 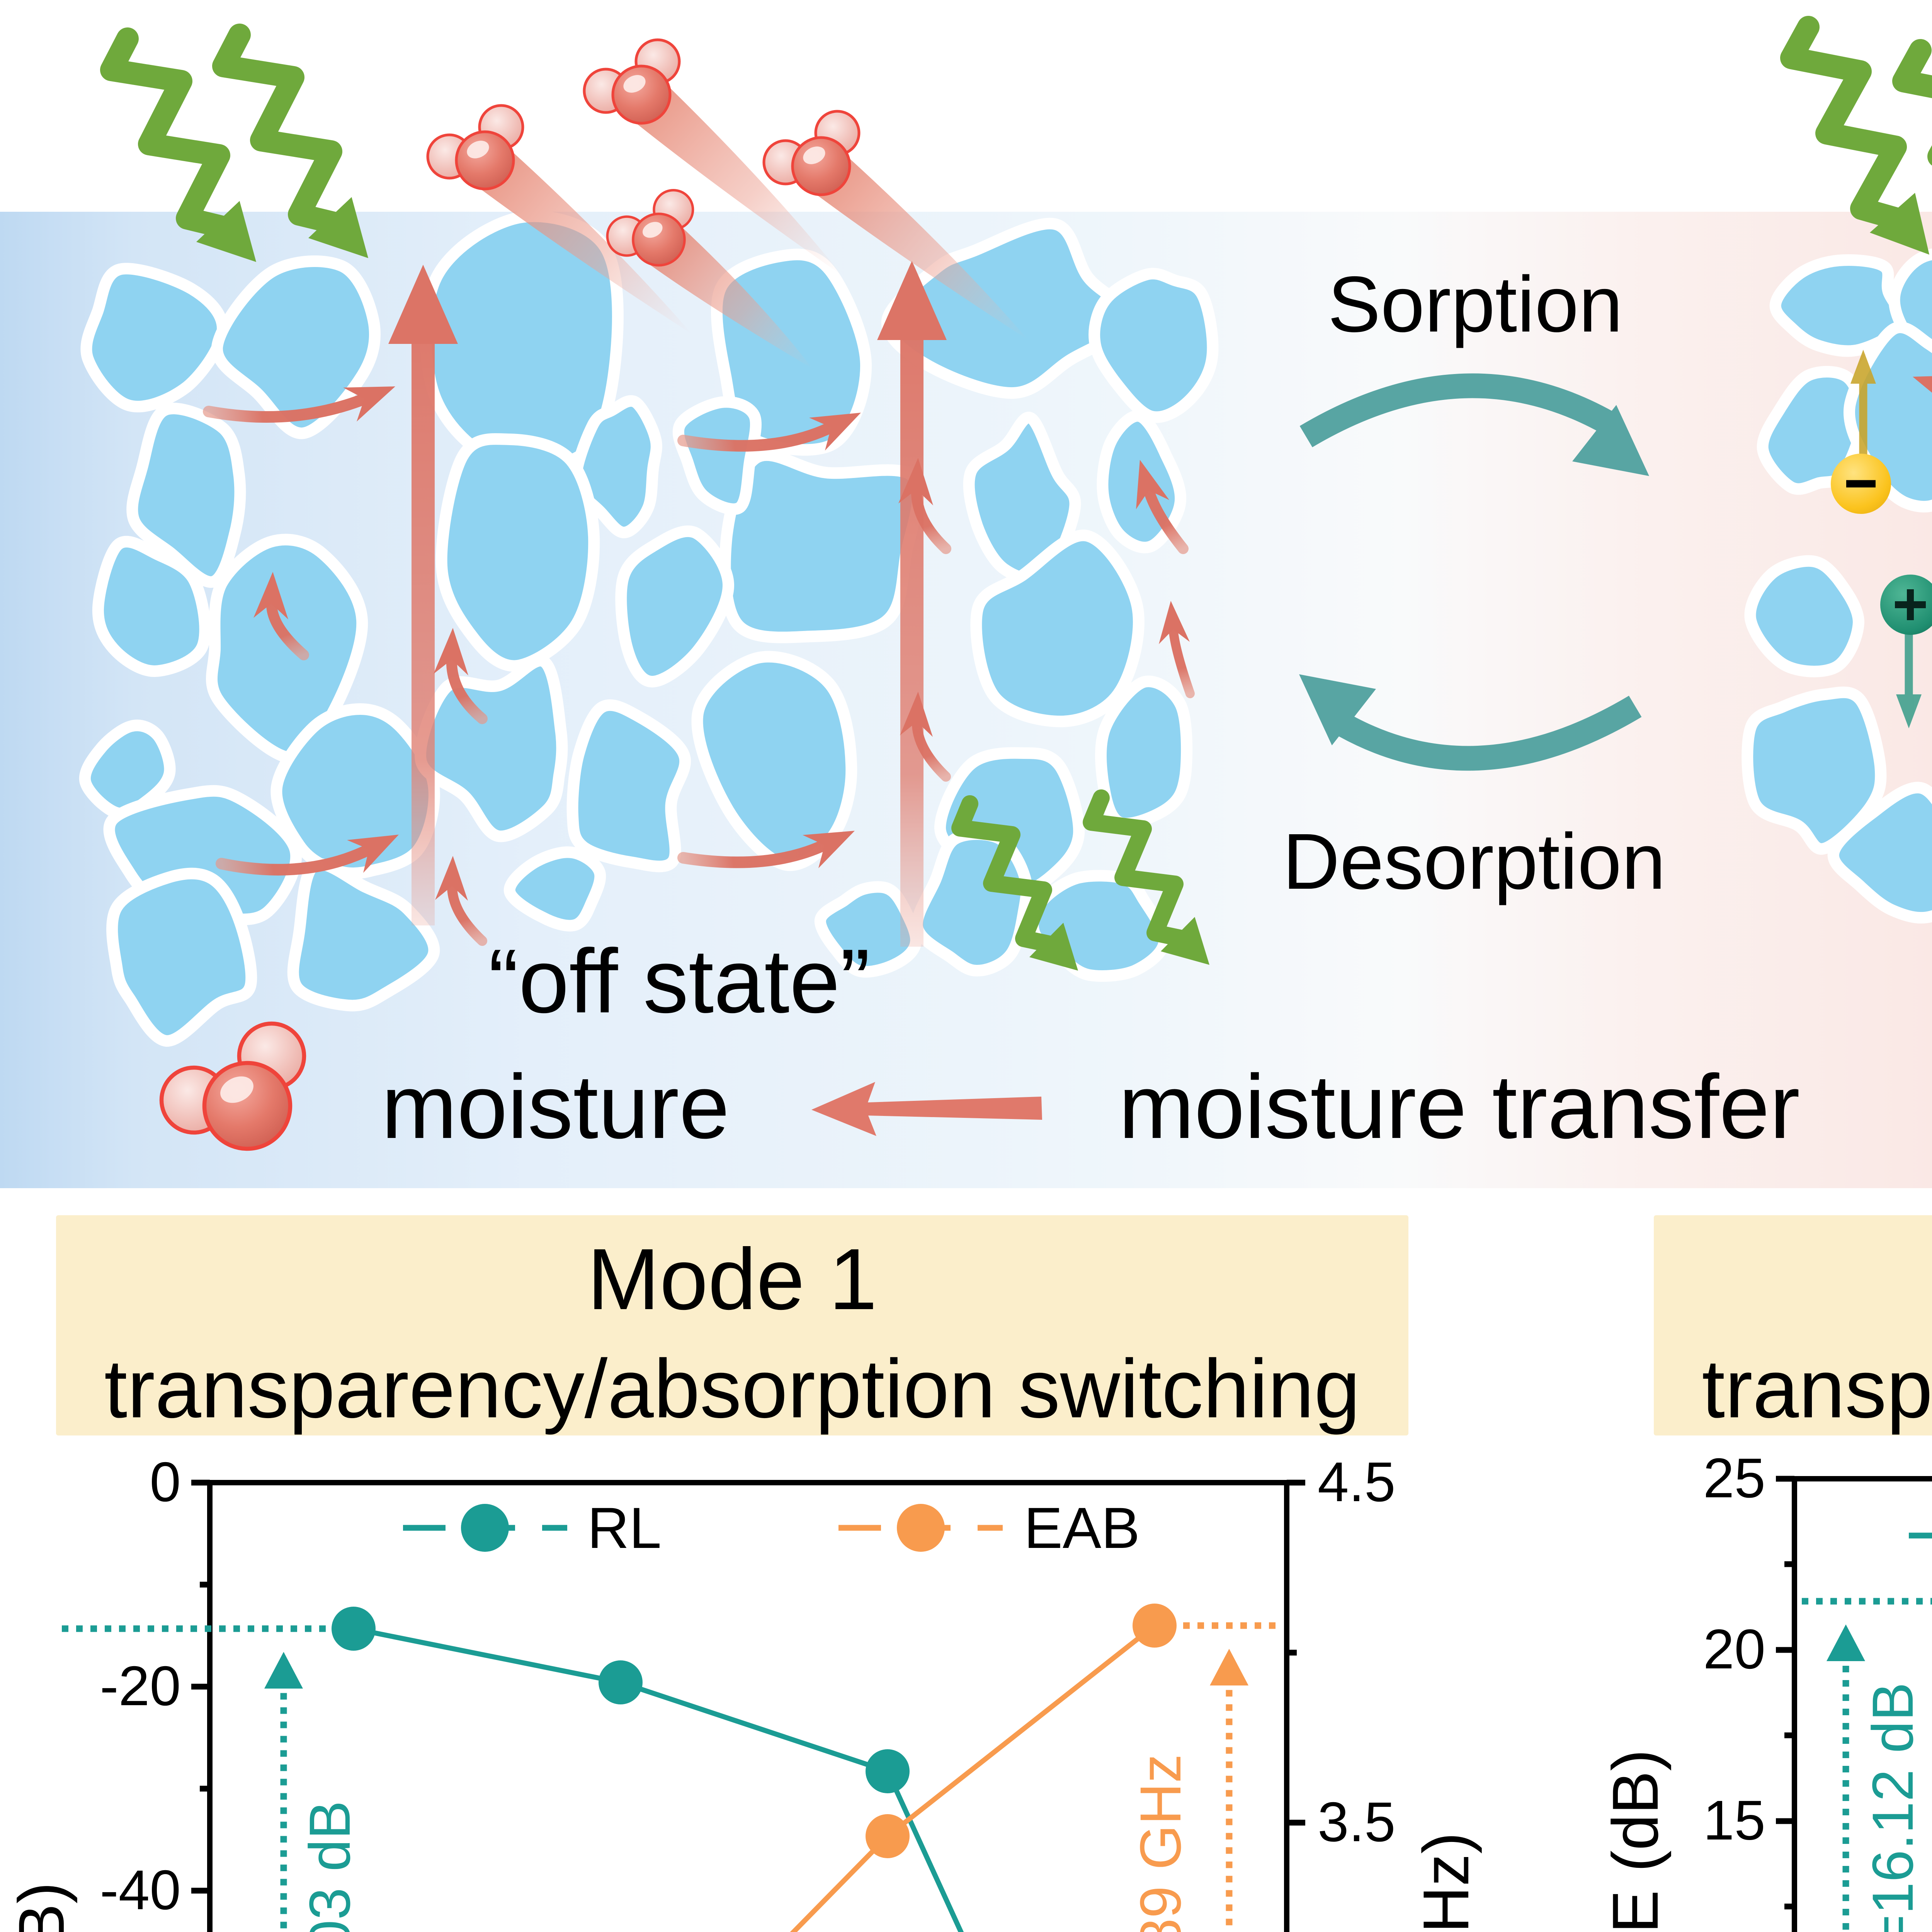 What do you see at coordinates (1476, 305) in the screenshot?
I see `svg-text: Sorption` at bounding box center [1476, 305].